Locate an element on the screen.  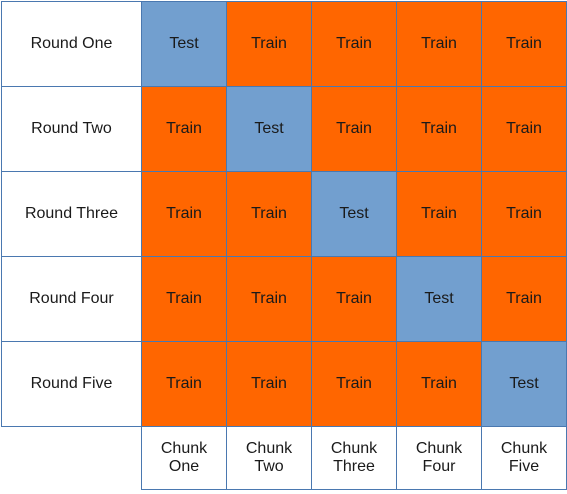
round-label: Round Four is located at coordinates (71, 299).